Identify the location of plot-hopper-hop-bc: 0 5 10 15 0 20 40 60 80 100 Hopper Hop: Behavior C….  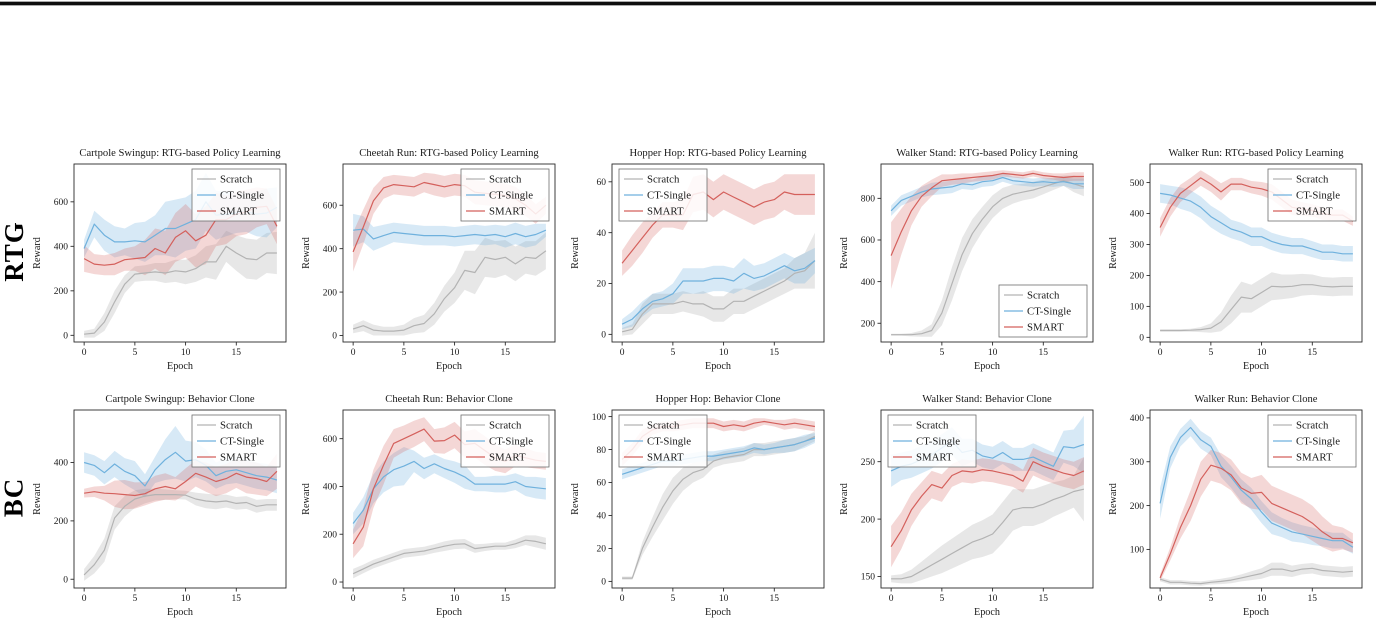
(697, 506).